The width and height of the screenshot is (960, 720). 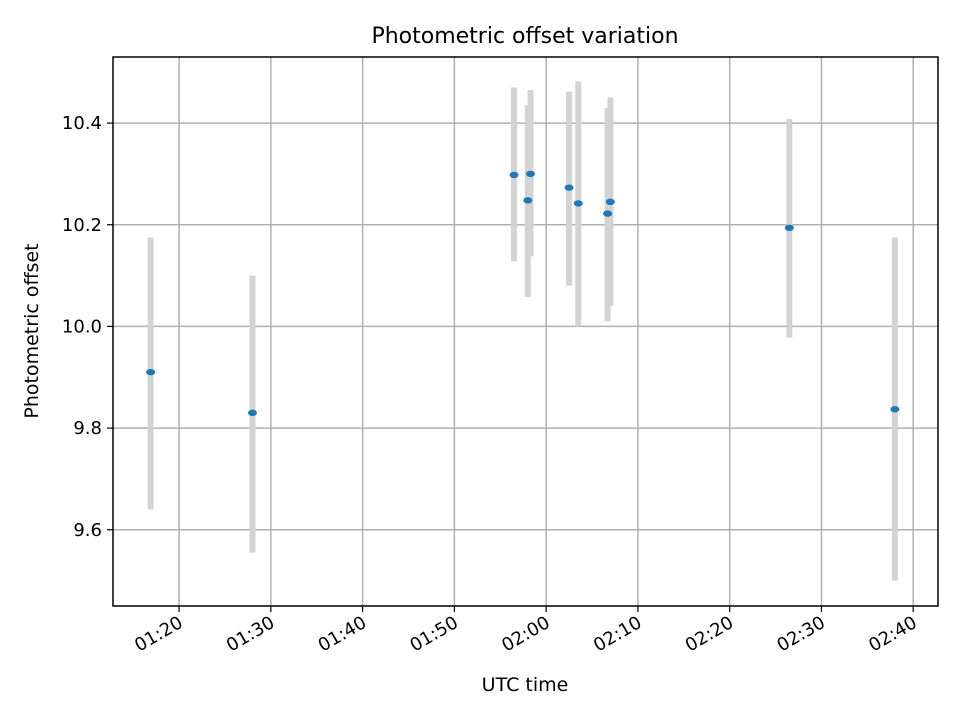 I want to click on chart-title: Photometric offset variation, so click(x=524, y=36).